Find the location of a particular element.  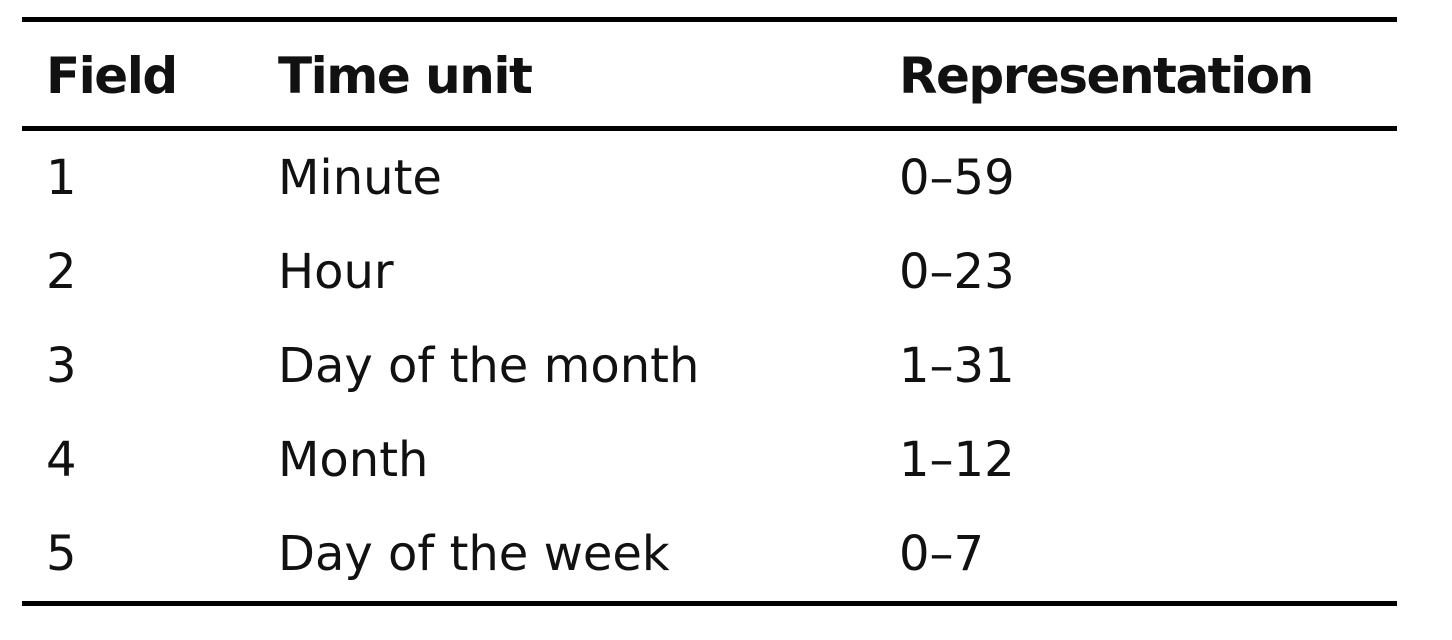

cell-field: 1 is located at coordinates (61, 178).